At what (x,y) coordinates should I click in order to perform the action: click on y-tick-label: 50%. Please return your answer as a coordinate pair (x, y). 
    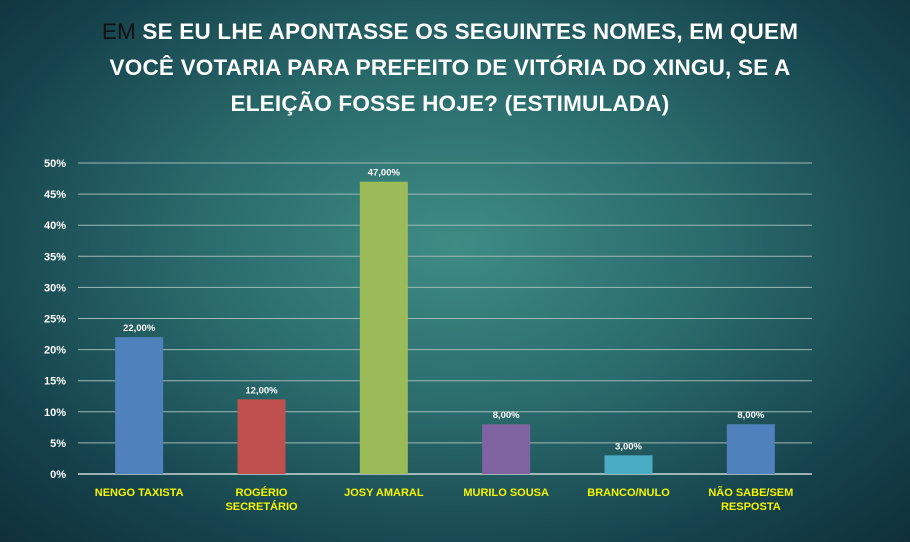
    Looking at the image, I should click on (55, 164).